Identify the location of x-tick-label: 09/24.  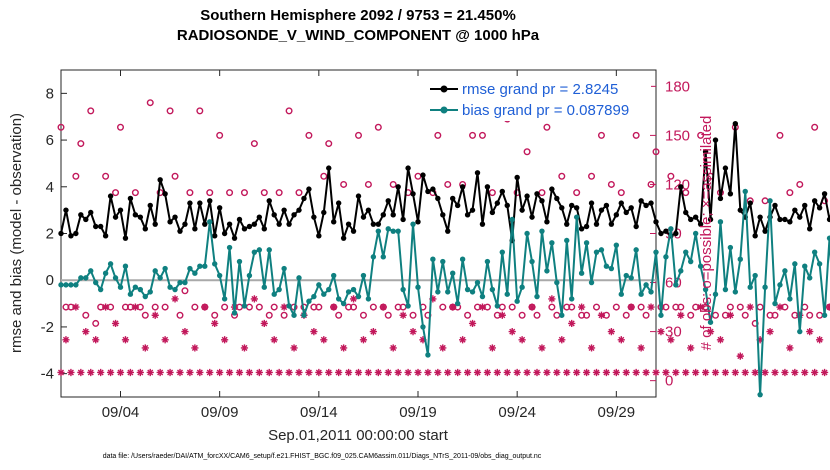
(517, 412).